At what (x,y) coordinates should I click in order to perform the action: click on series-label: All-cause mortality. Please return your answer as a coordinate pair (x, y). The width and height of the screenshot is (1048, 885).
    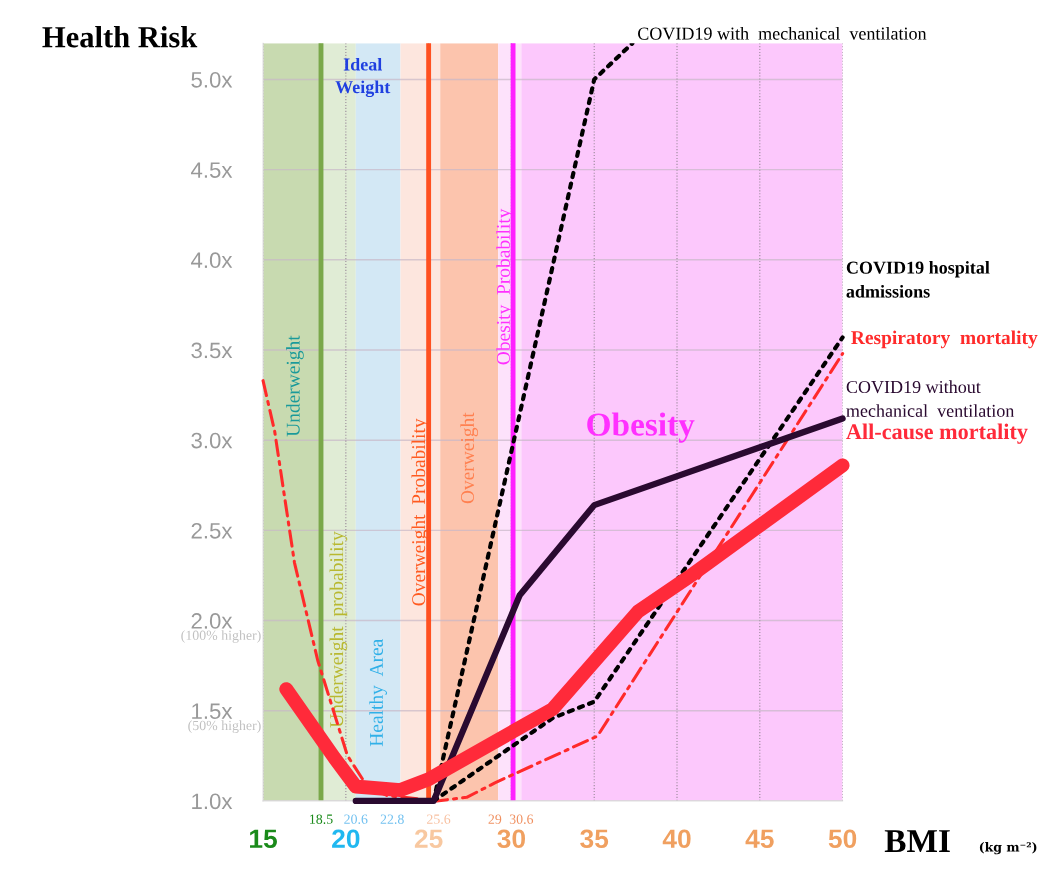
    Looking at the image, I should click on (937, 433).